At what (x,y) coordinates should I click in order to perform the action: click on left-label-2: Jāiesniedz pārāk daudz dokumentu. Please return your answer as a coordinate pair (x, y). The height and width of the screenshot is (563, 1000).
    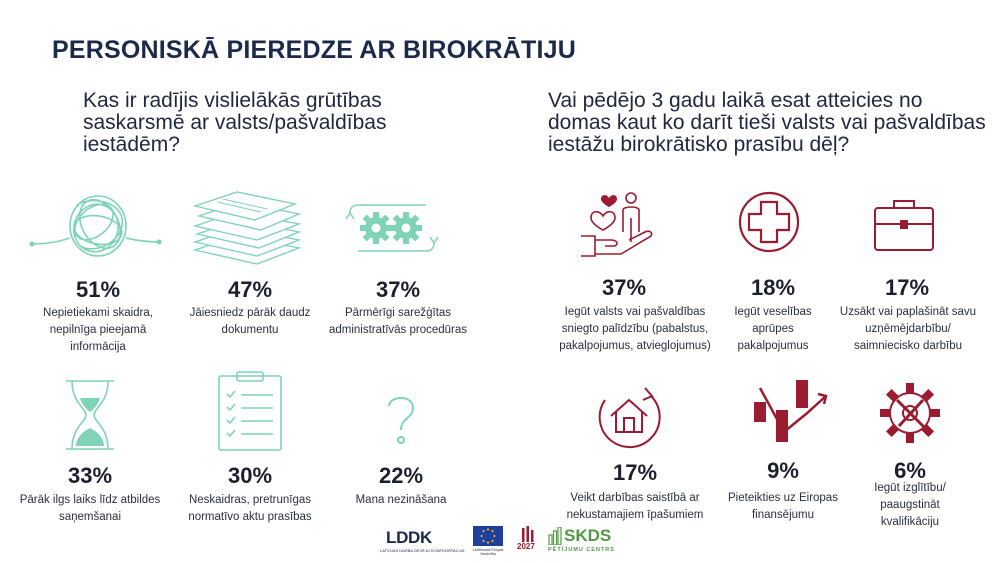
    Looking at the image, I should click on (250, 321).